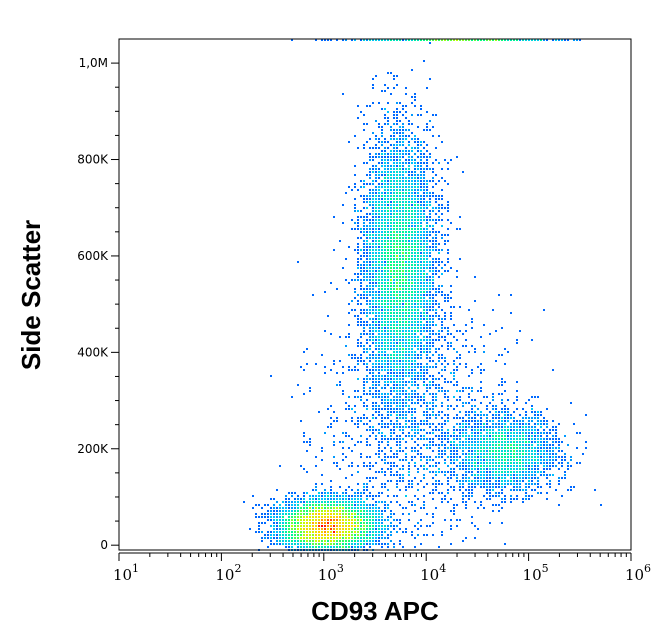 The image size is (652, 641). What do you see at coordinates (93, 449) in the screenshot?
I see `y-tick-label: 200K` at bounding box center [93, 449].